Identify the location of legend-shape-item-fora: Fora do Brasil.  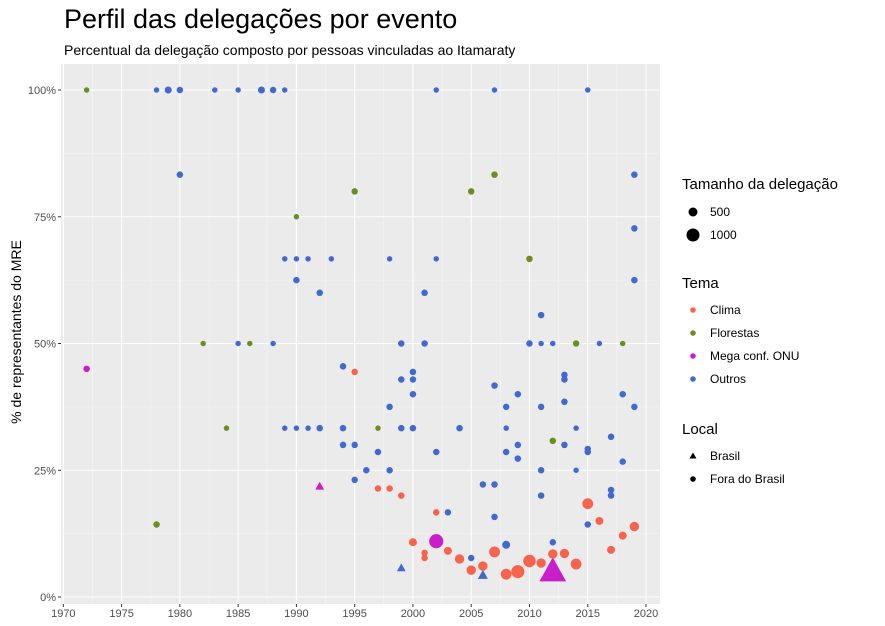
(733, 479).